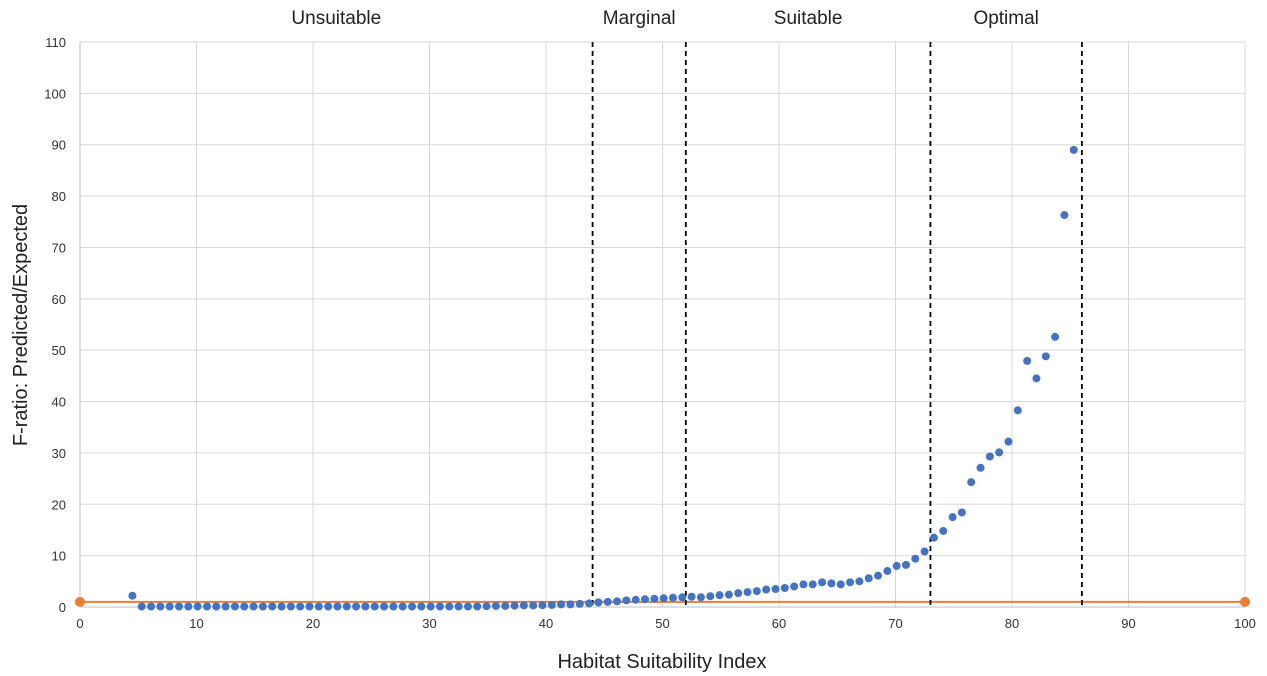 The width and height of the screenshot is (1267, 676). Describe the element at coordinates (429, 623) in the screenshot. I see `x-tick-label: 30` at that location.